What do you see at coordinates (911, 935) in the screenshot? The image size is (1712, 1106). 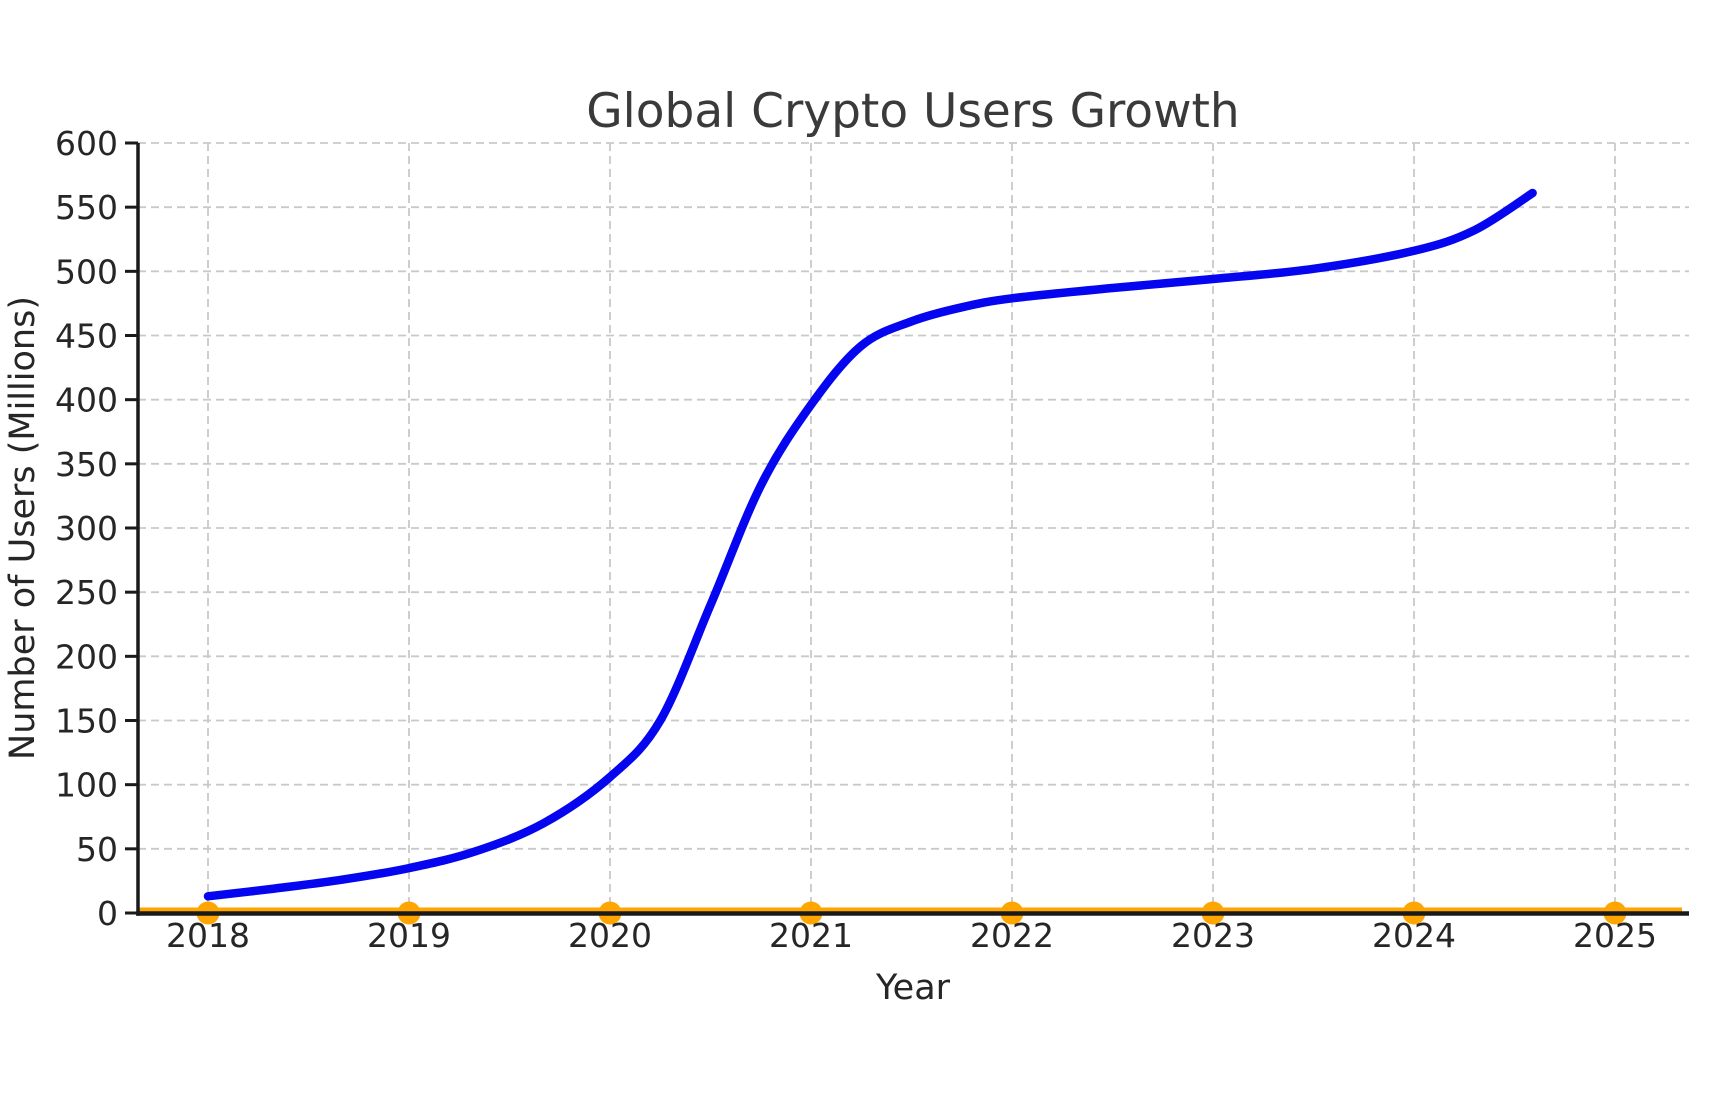 I see `x-tick-labels: 2018 2019 2020 2021 2022 2023 2024 2025` at bounding box center [911, 935].